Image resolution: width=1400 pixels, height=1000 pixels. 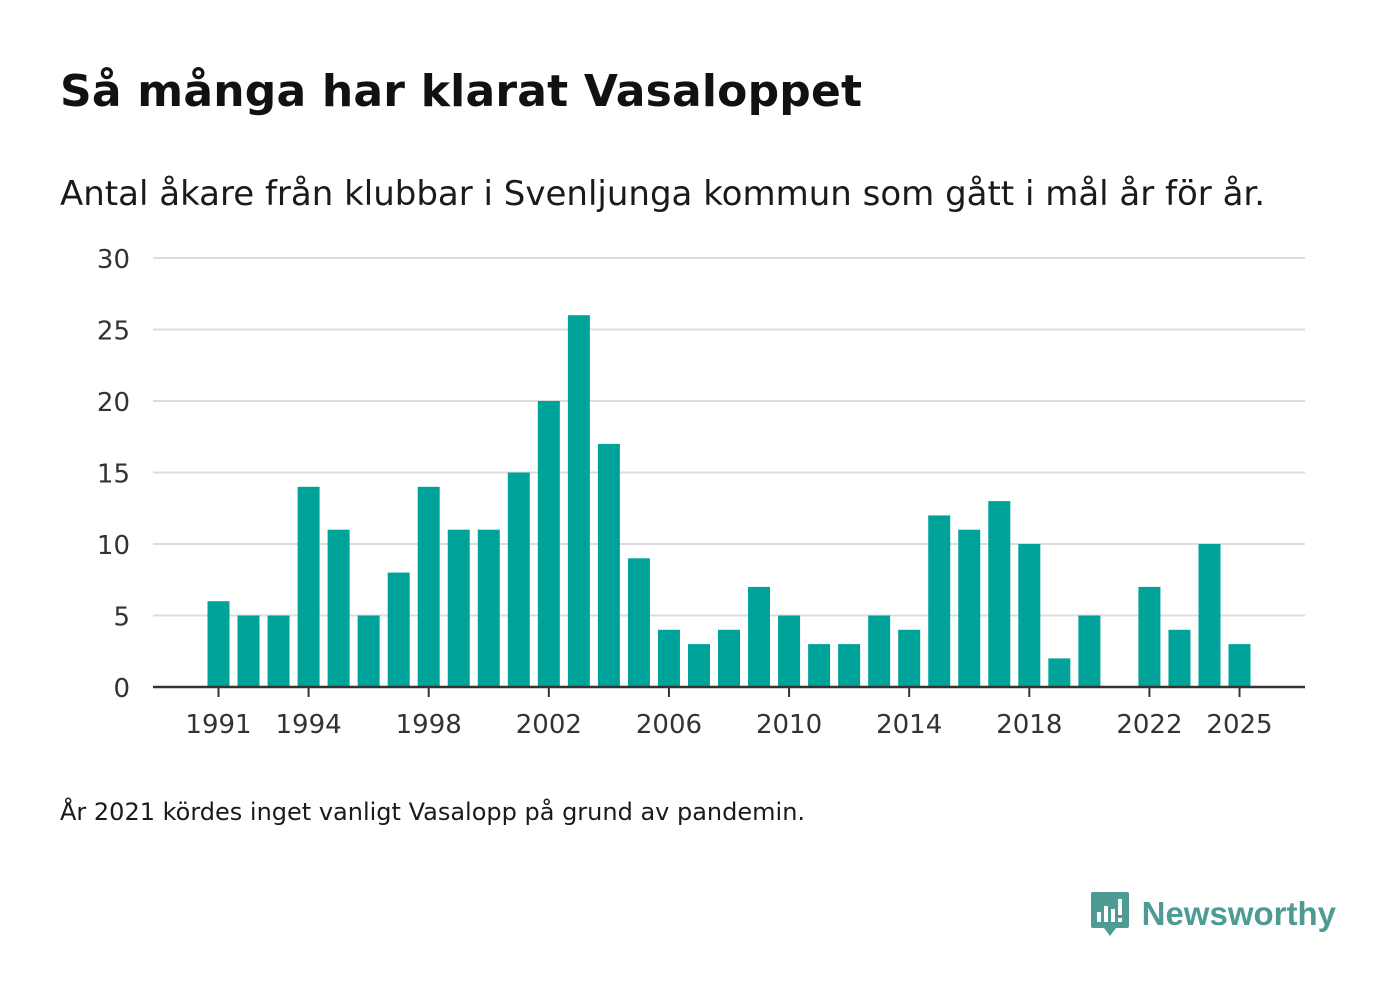 What do you see at coordinates (1179, 658) in the screenshot?
I see `bar-2023` at bounding box center [1179, 658].